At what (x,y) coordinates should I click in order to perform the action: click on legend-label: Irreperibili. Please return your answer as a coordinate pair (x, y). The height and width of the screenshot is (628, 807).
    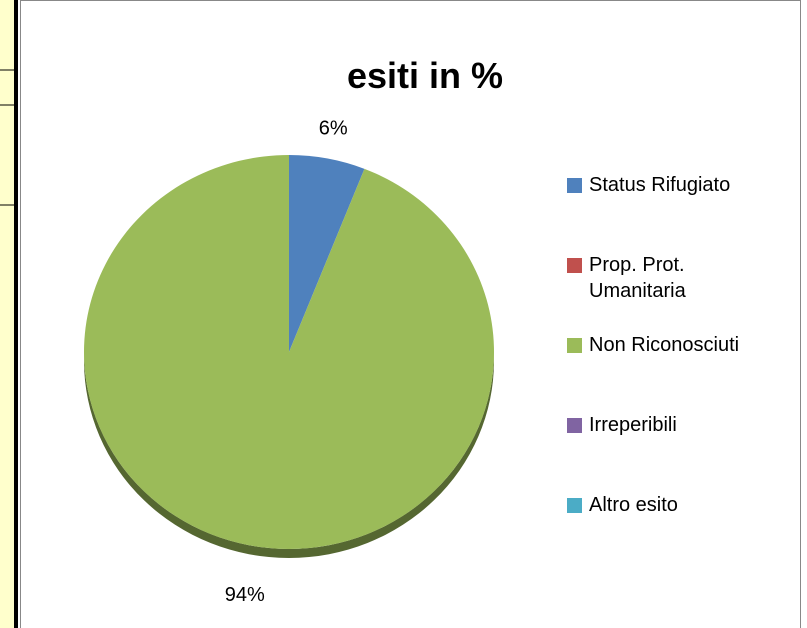
    Looking at the image, I should click on (633, 425).